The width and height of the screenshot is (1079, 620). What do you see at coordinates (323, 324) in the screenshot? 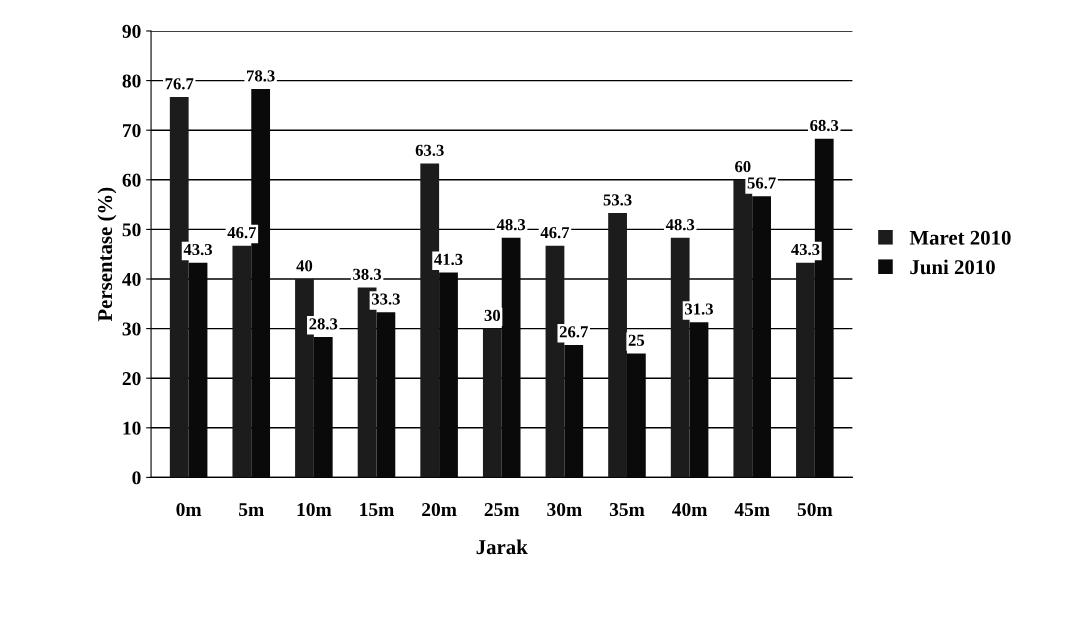
I see `data-label: 28.3` at bounding box center [323, 324].